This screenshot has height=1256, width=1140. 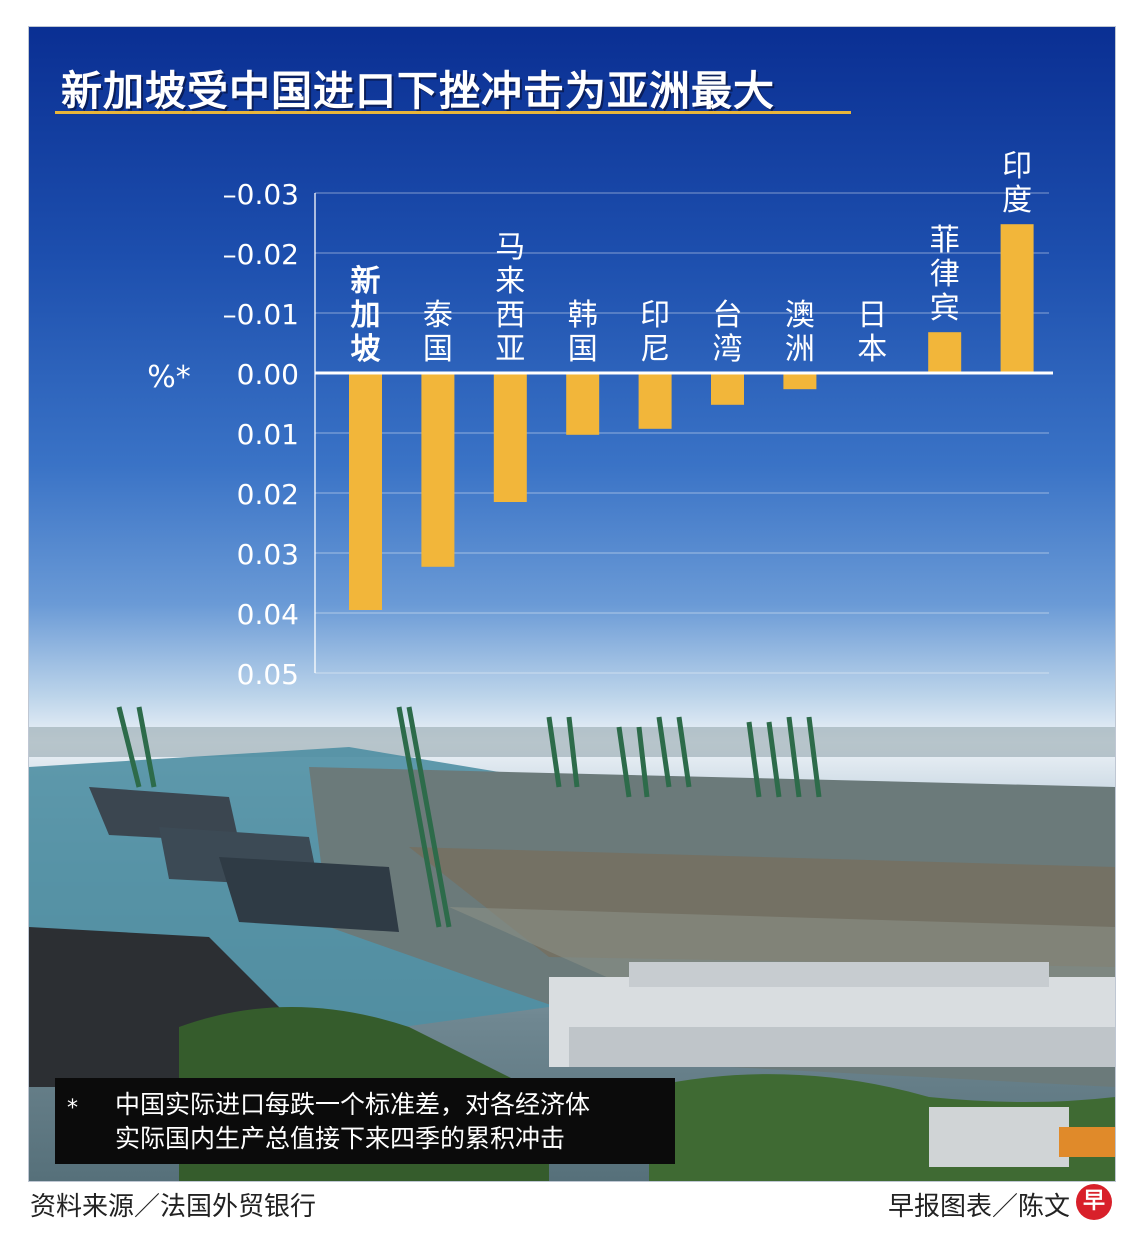 I want to click on category-label-4: 印尼, so click(x=655, y=332).